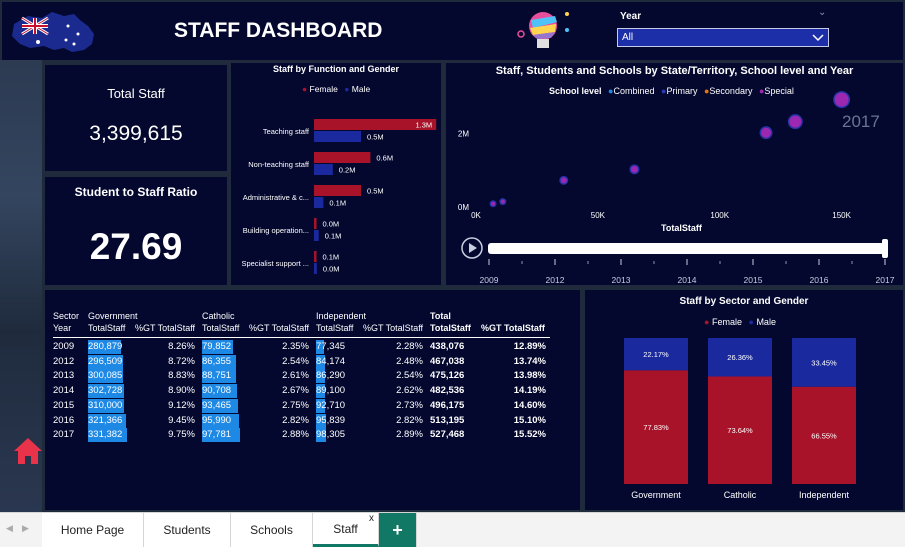 The height and width of the screenshot is (547, 905). What do you see at coordinates (295, 361) in the screenshot?
I see `table-cell-cat-pct: 2.54%` at bounding box center [295, 361].